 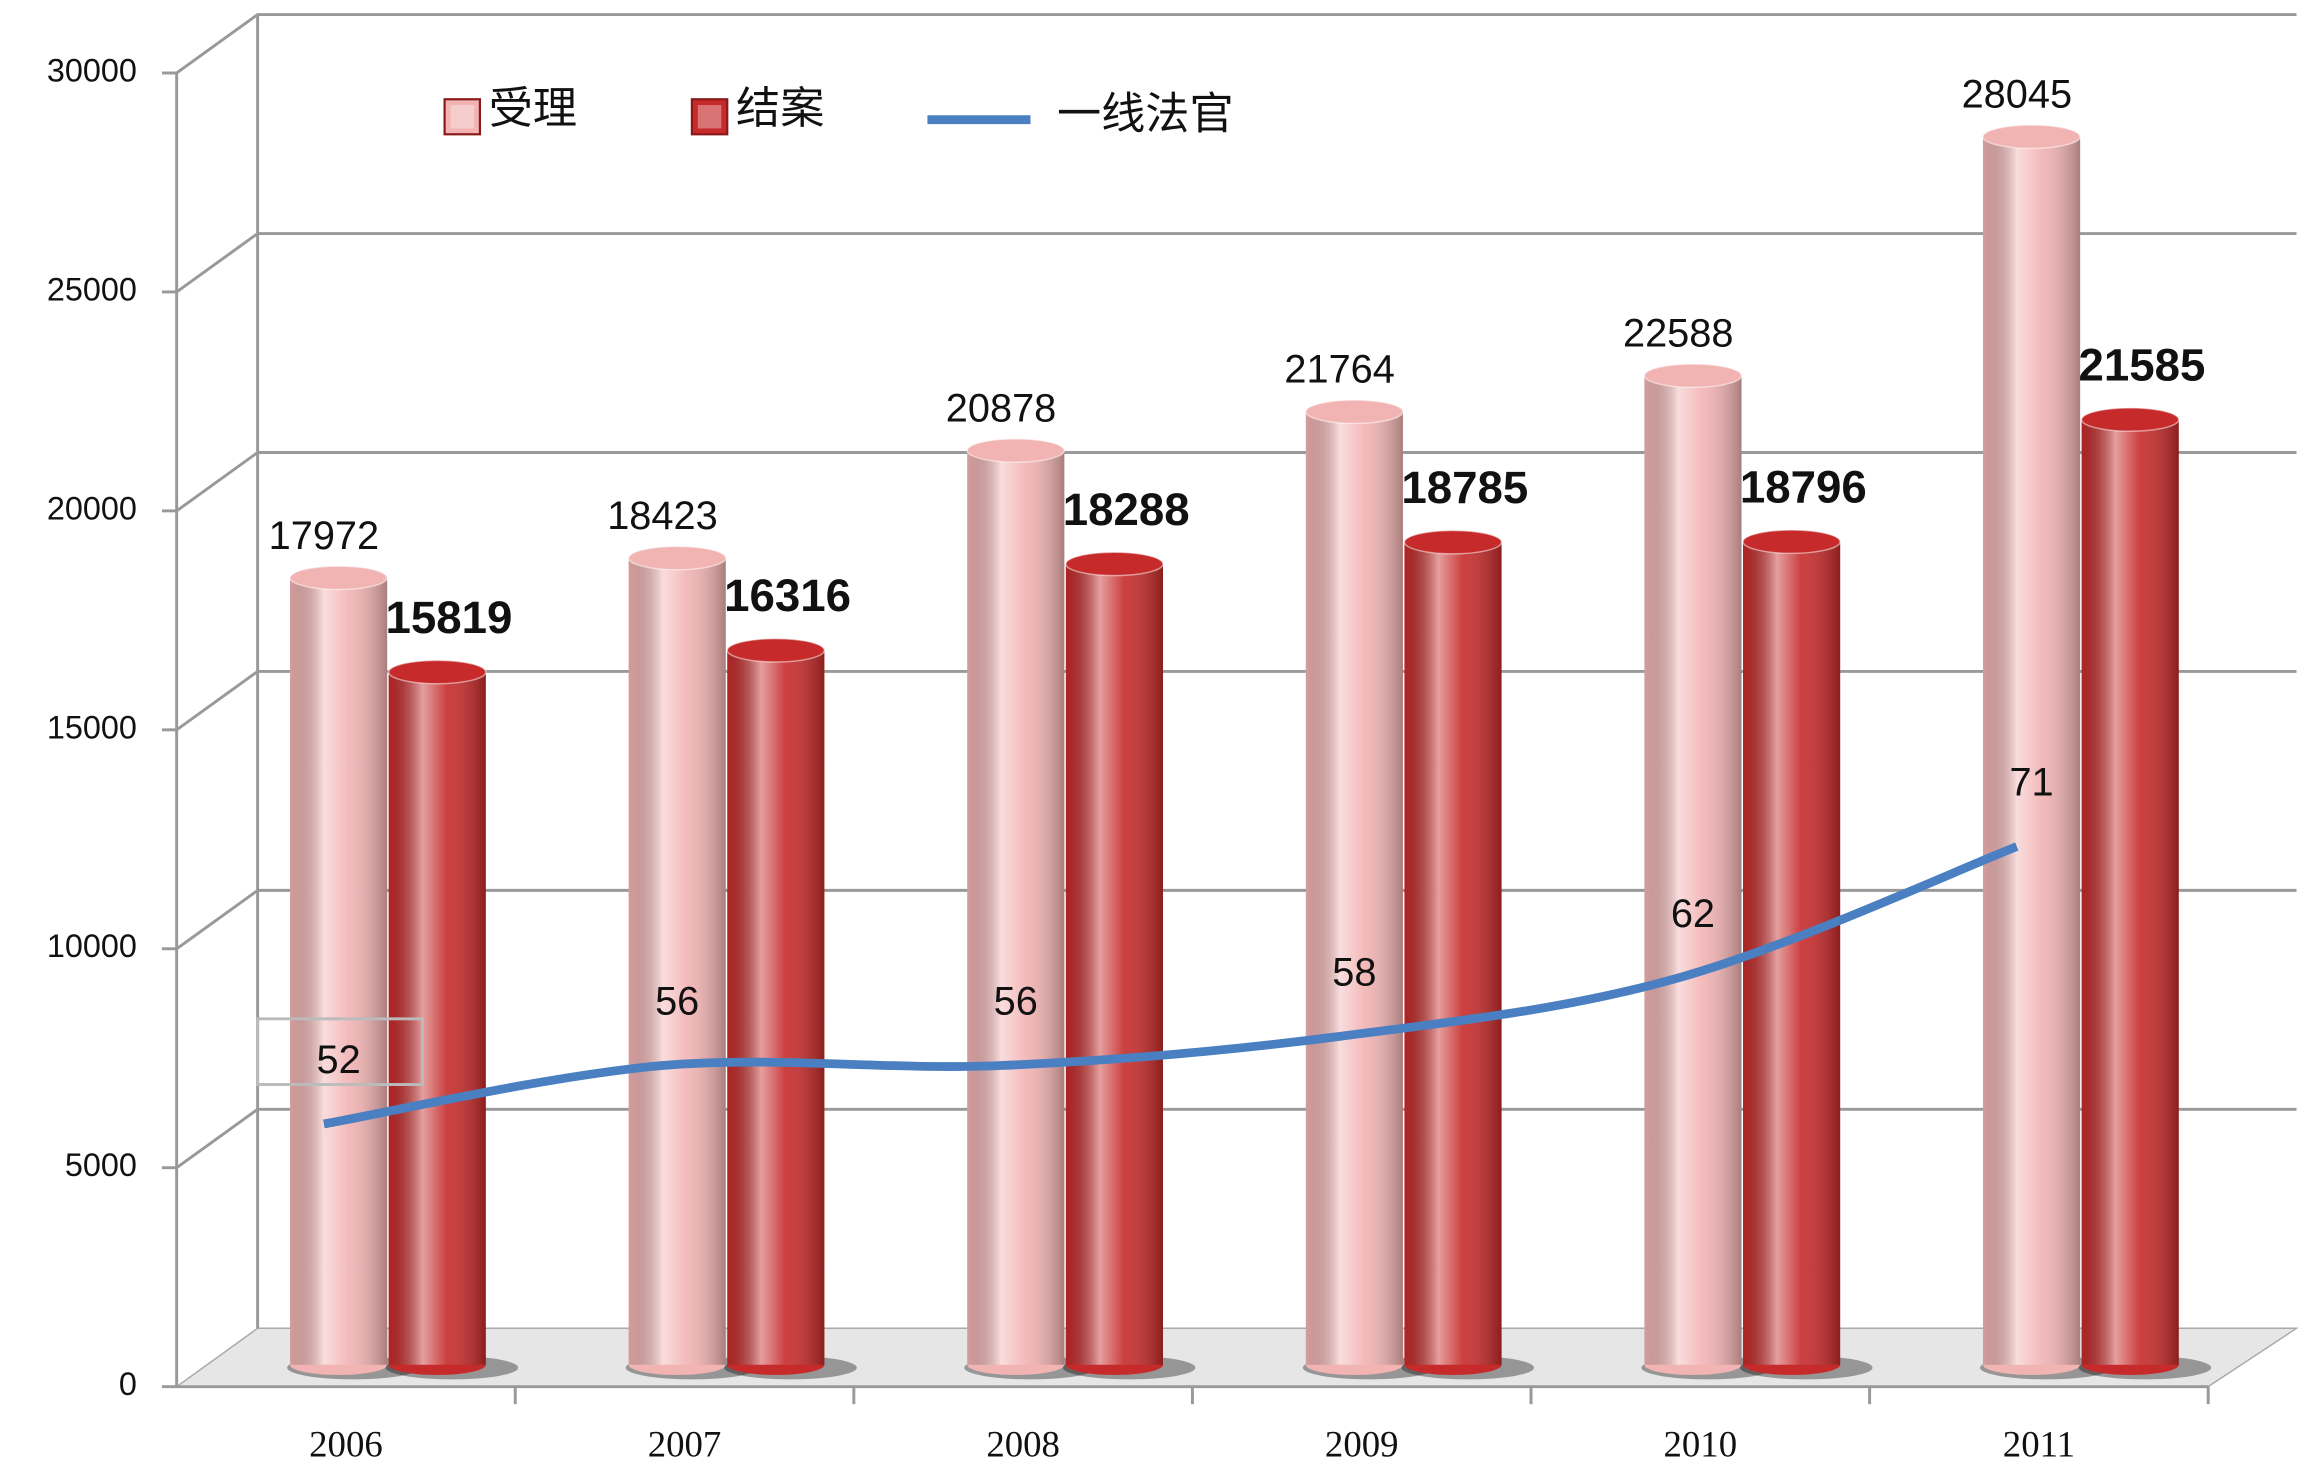 What do you see at coordinates (449, 617) in the screenshot?
I see `data-label: 15819` at bounding box center [449, 617].